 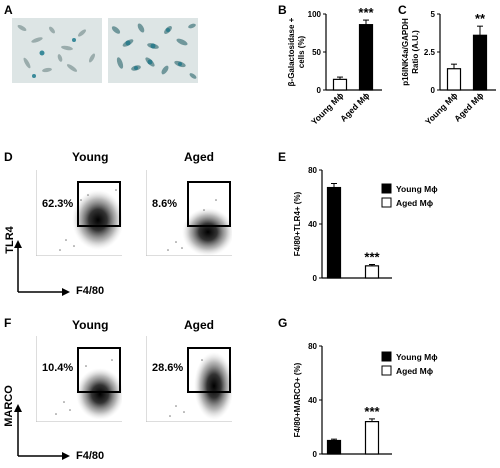 What do you see at coordinates (42, 432) in the screenshot?
I see `f-axis-arrows` at bounding box center [42, 432].